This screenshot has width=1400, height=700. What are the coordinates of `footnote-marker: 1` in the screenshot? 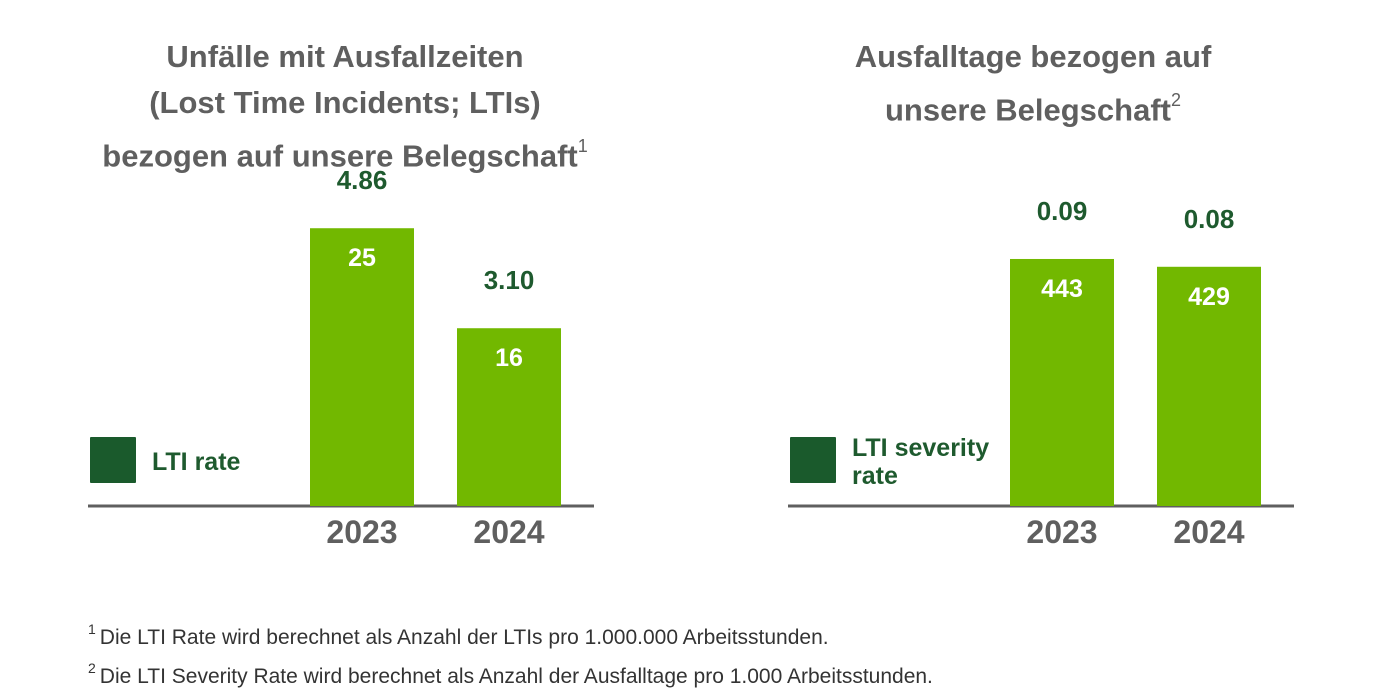 It's located at (92, 629).